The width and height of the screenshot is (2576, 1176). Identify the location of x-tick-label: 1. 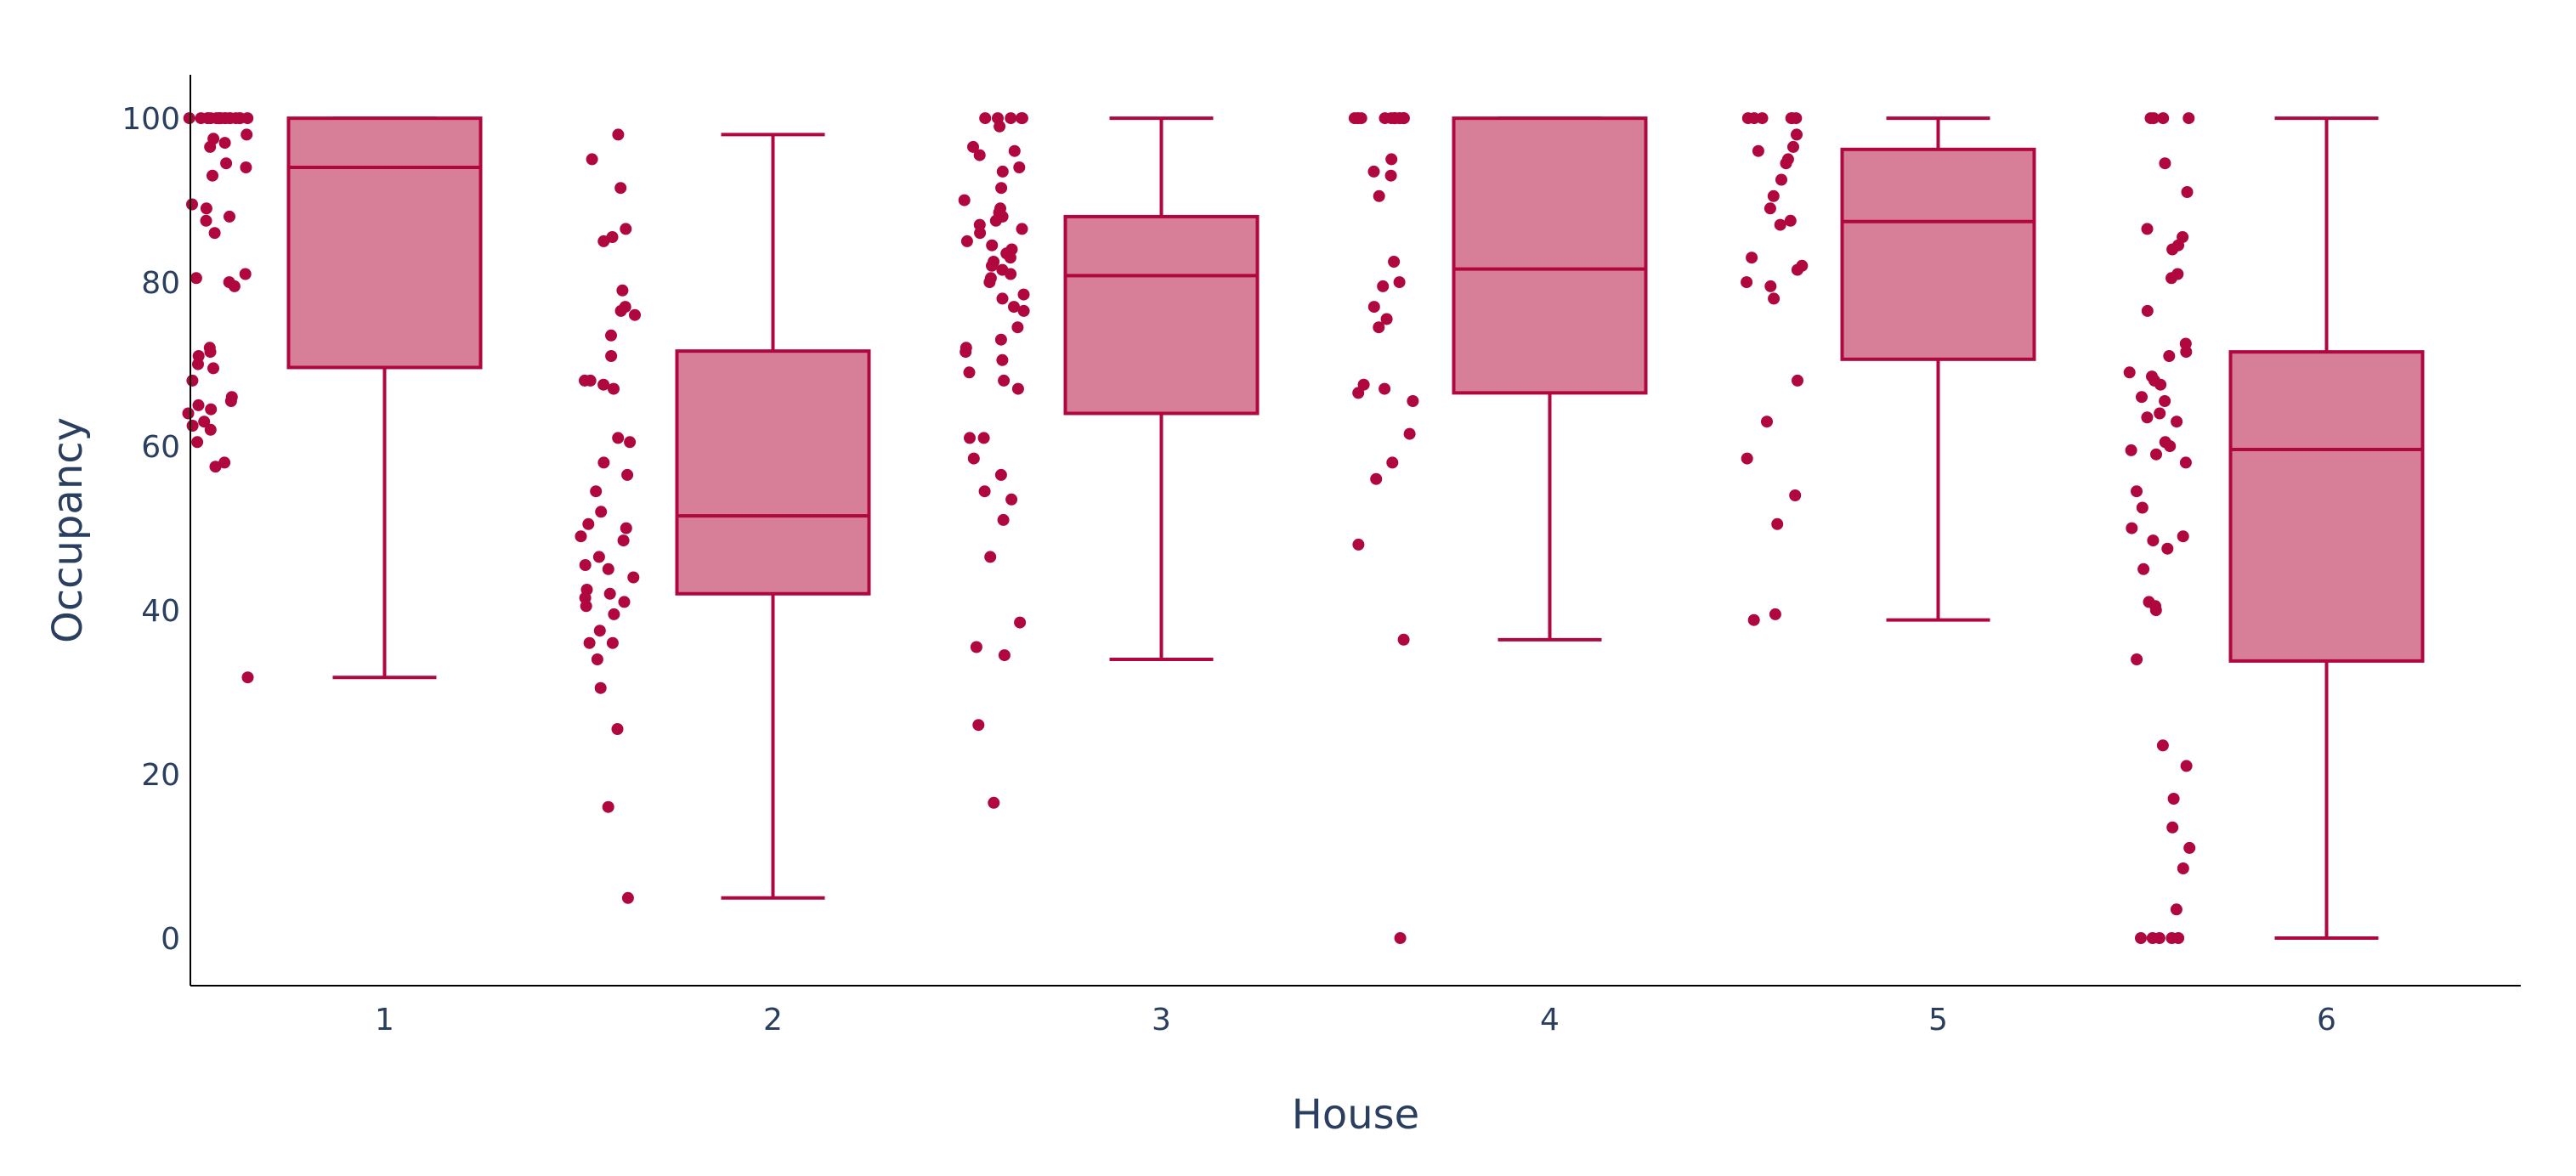
(384, 1020).